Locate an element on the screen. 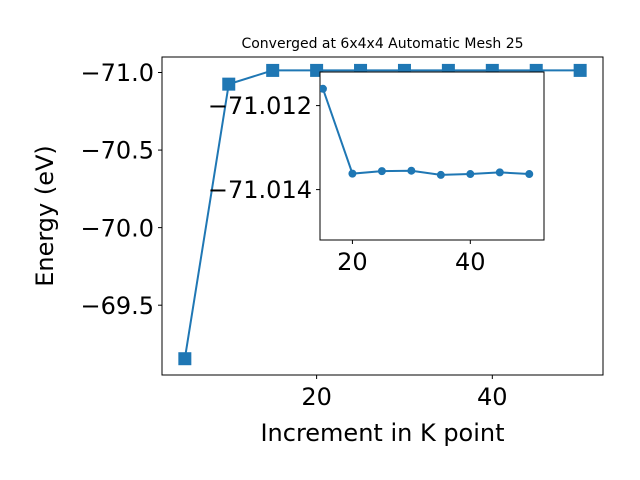  main-y-tick-label: −70.5 is located at coordinates (117, 151).